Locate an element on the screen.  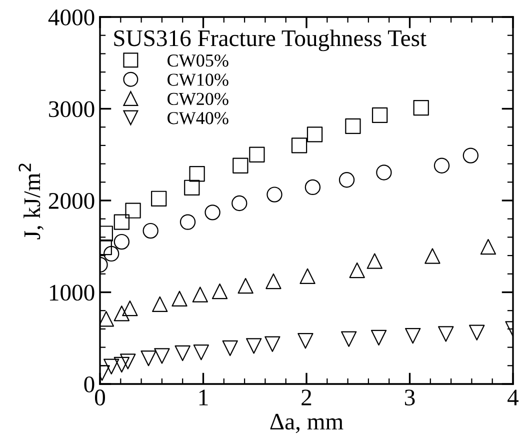
y-tick-label: 2000 is located at coordinates (71, 200).